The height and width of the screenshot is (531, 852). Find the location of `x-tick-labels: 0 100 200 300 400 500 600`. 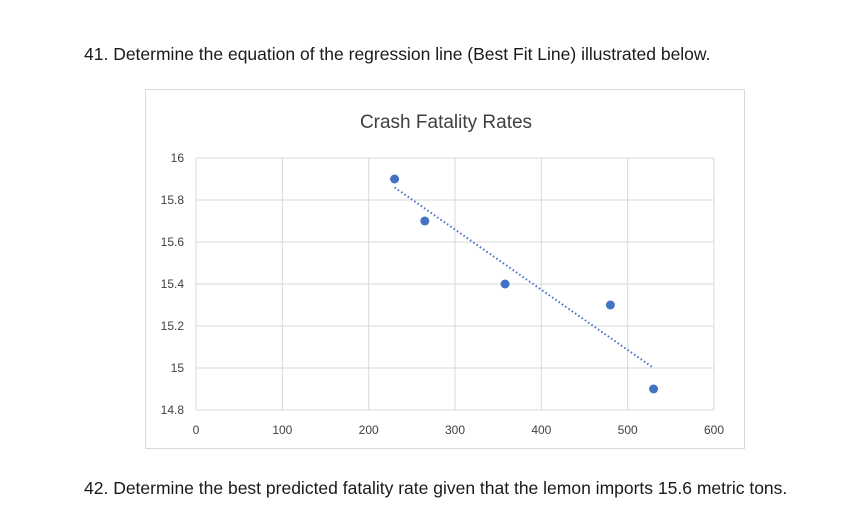

x-tick-labels: 0 100 200 300 400 500 600 is located at coordinates (459, 430).